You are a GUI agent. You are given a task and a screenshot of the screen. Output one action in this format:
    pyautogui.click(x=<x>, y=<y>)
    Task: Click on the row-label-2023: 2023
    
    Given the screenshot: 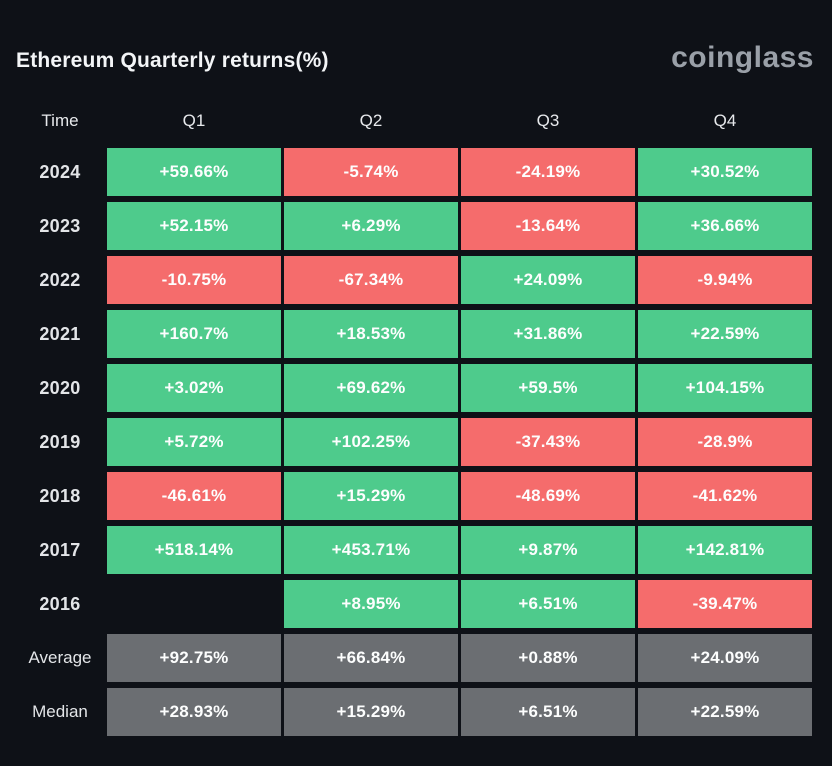 What is the action you would take?
    pyautogui.click(x=60, y=225)
    